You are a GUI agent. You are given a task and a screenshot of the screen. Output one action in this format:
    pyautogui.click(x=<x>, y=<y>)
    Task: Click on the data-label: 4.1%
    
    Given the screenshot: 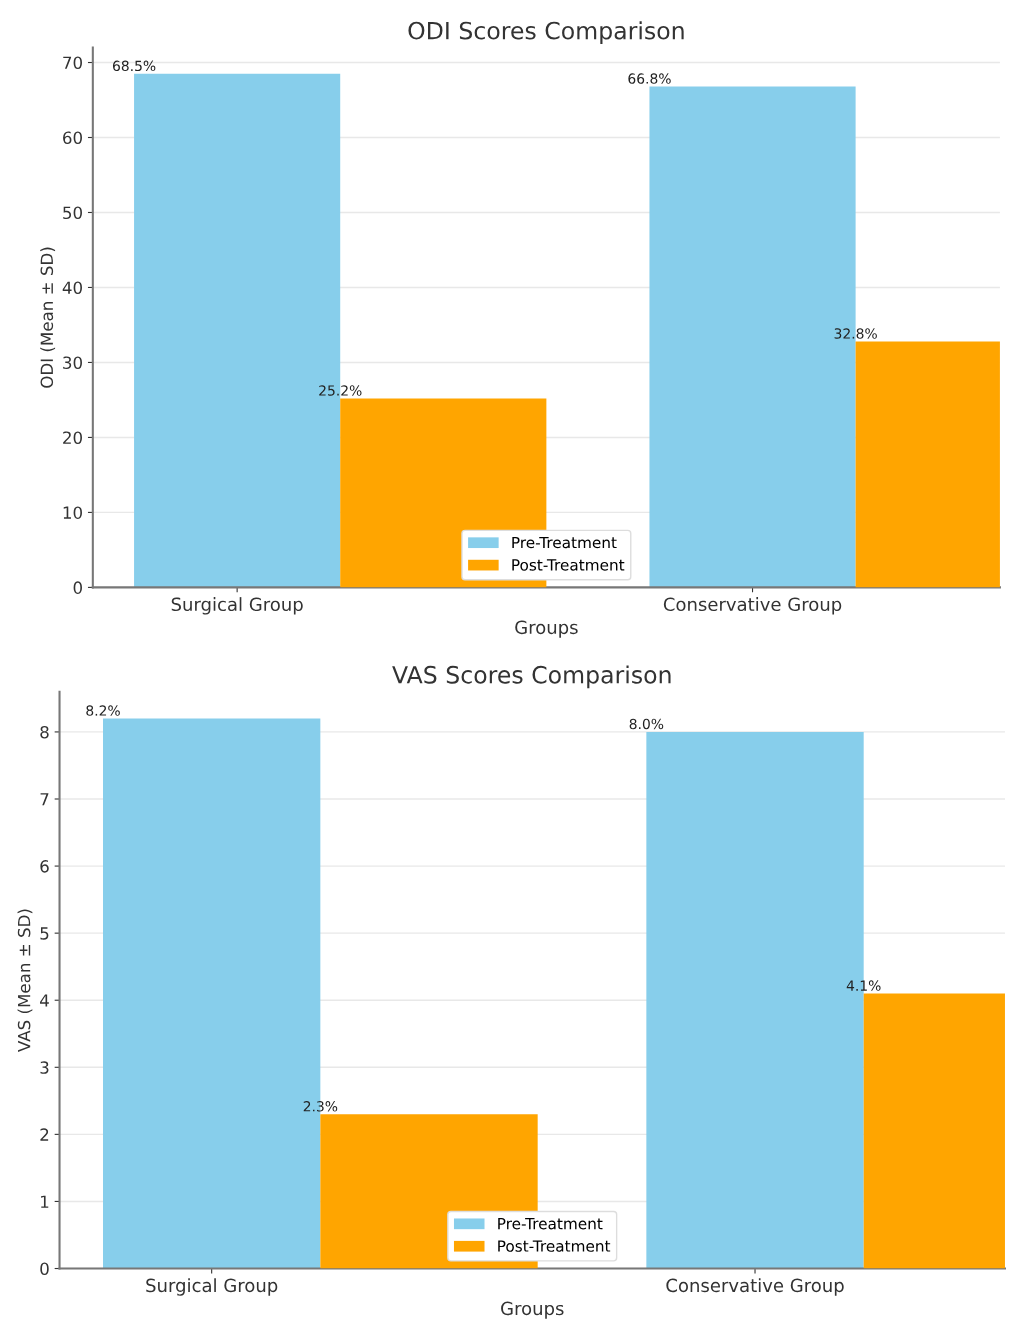 What is the action you would take?
    pyautogui.click(x=863, y=985)
    